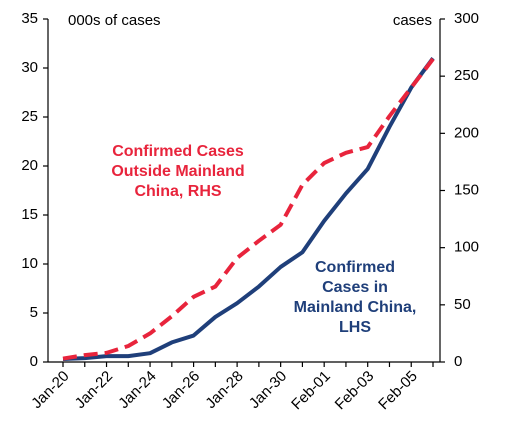  What do you see at coordinates (268, 390) in the screenshot?
I see `x-tick-label: Jan-30` at bounding box center [268, 390].